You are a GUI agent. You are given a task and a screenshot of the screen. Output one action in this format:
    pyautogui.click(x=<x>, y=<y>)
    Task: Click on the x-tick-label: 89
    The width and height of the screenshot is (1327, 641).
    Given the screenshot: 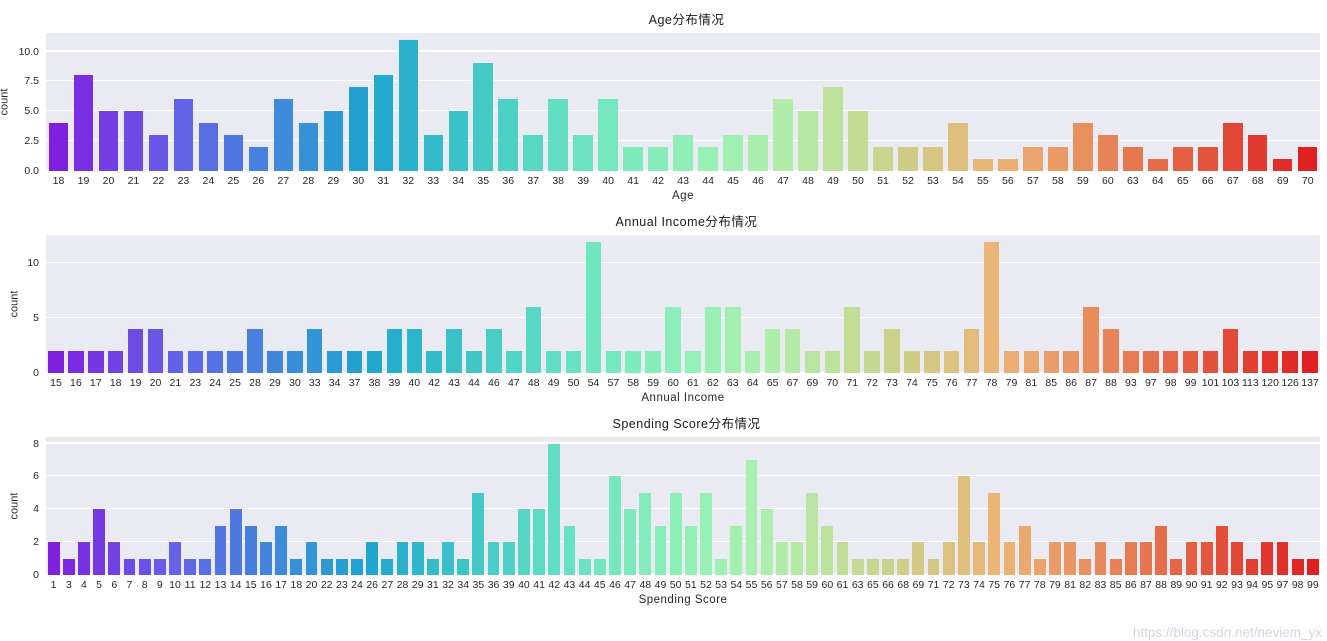 What is the action you would take?
    pyautogui.click(x=1176, y=585)
    